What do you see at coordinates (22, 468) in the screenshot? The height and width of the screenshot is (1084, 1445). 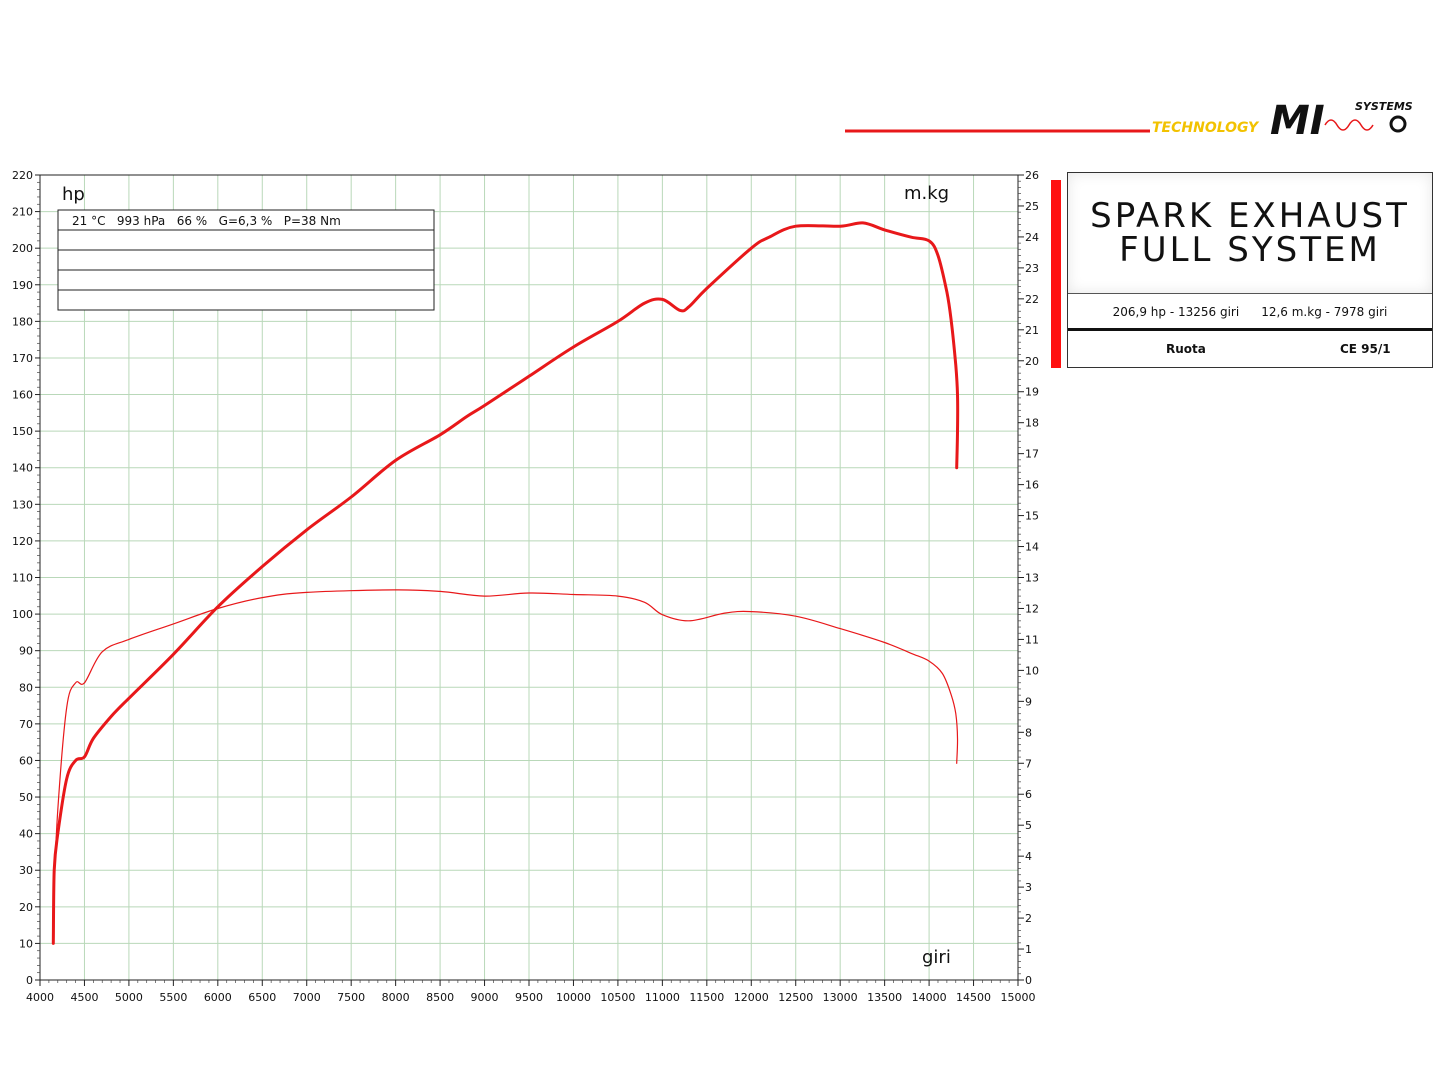 I see `left-tick-label: 140` at bounding box center [22, 468].